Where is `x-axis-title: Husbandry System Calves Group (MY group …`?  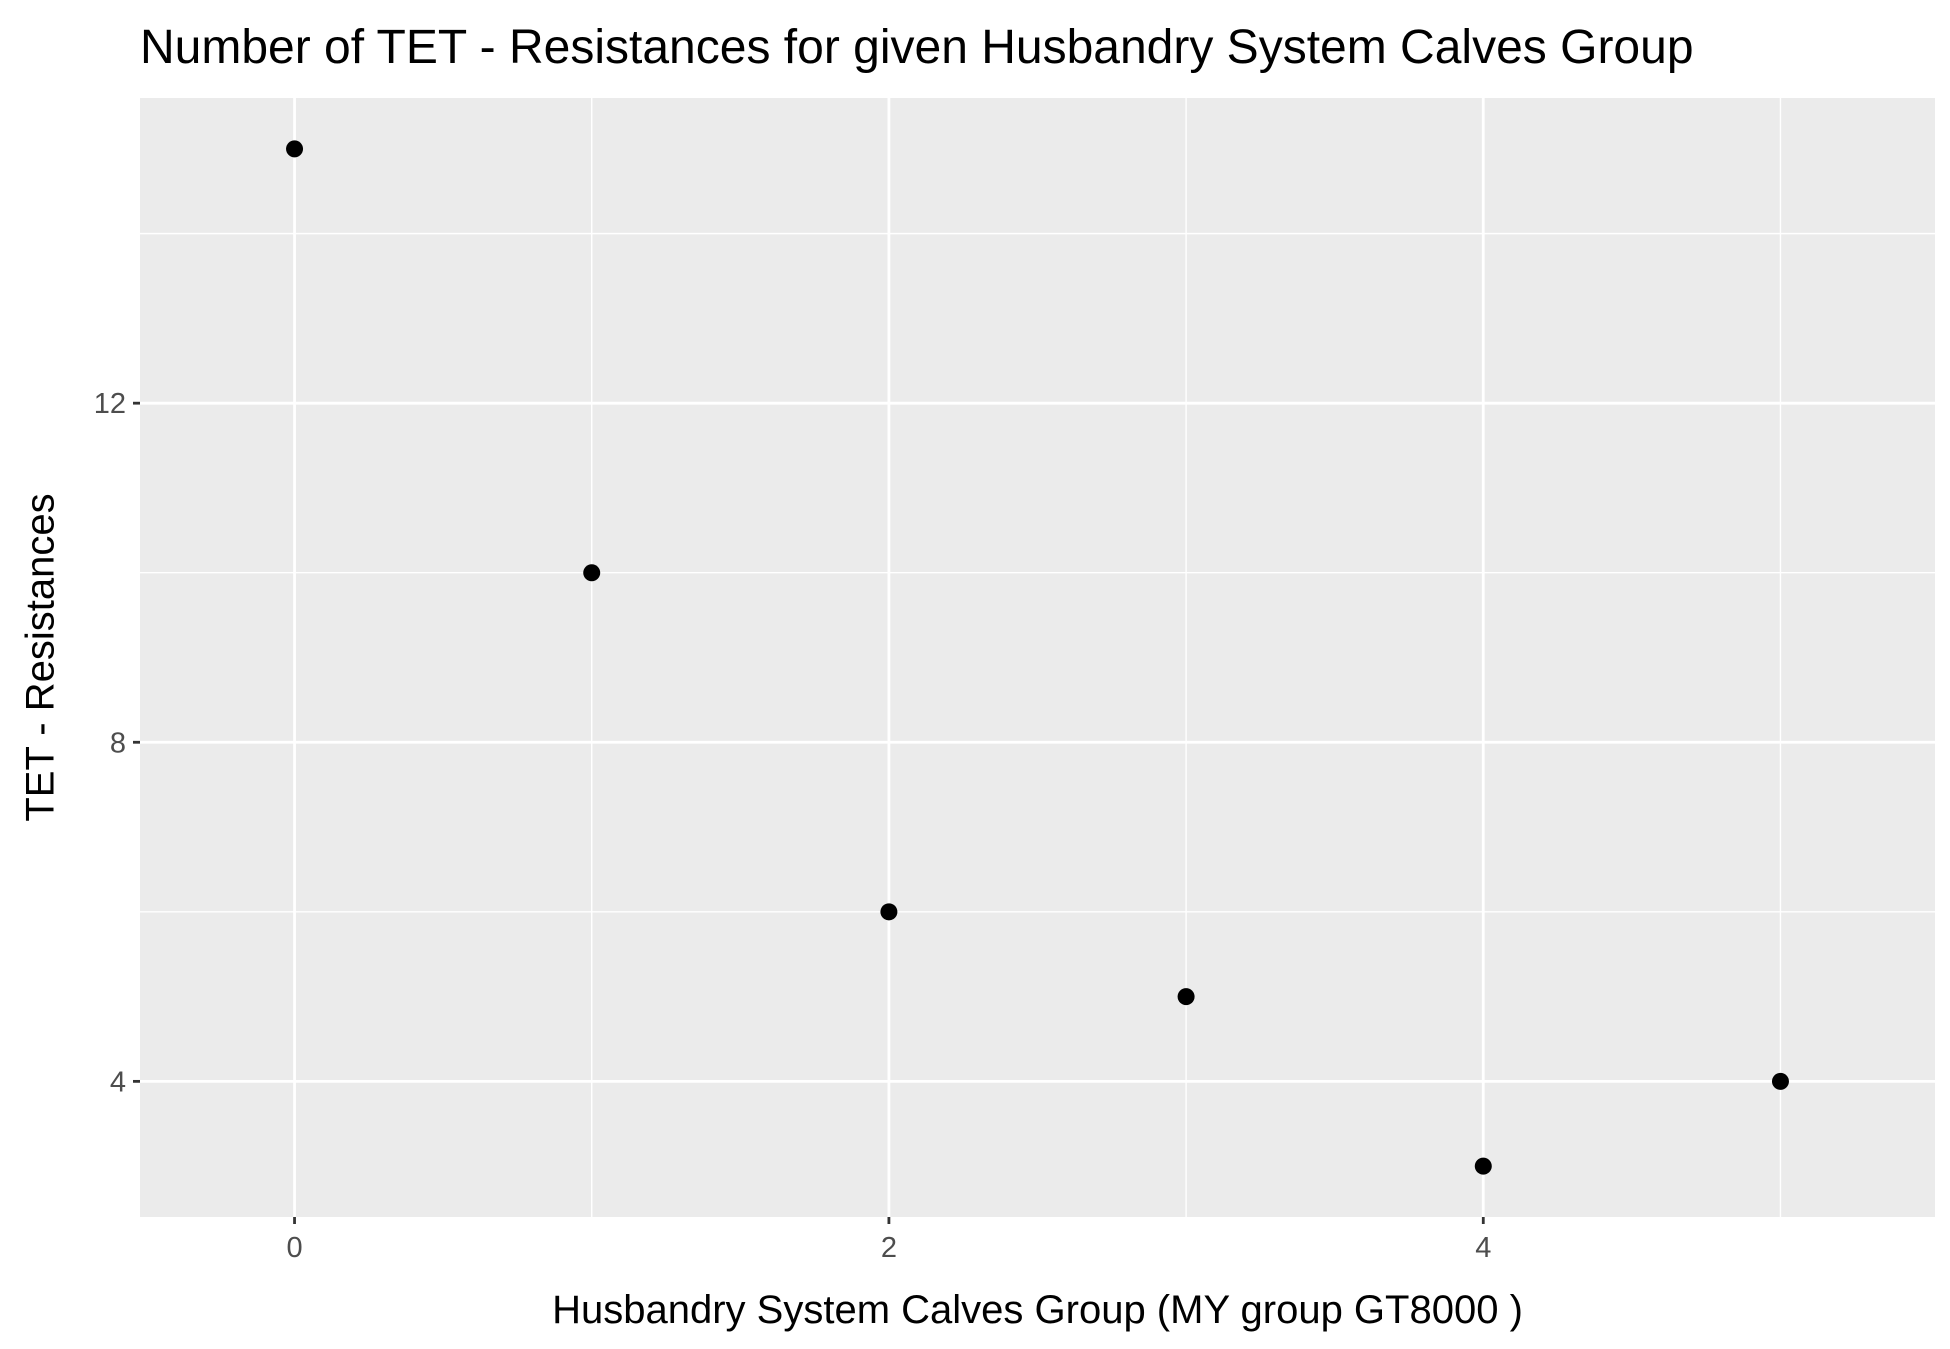 x-axis-title: Husbandry System Calves Group (MY group … is located at coordinates (1037, 1310).